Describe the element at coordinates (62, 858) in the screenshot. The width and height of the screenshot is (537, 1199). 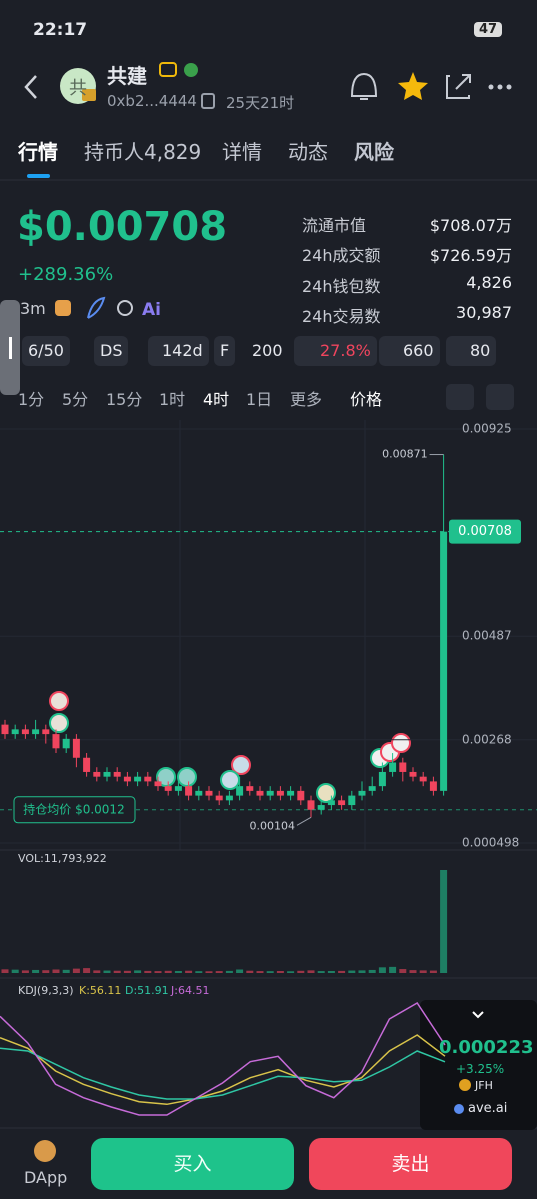
I see `volume-label: VOL:11,793,922` at that location.